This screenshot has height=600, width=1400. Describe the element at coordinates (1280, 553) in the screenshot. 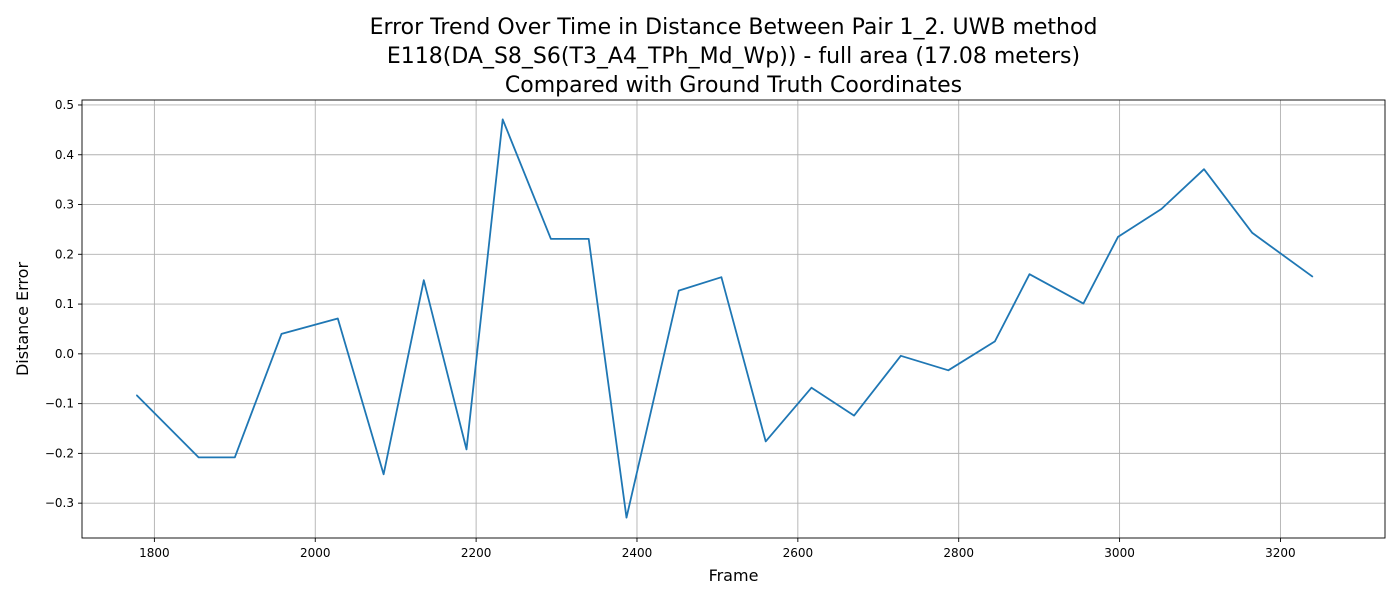

I see `x-tick-label: 3200` at that location.